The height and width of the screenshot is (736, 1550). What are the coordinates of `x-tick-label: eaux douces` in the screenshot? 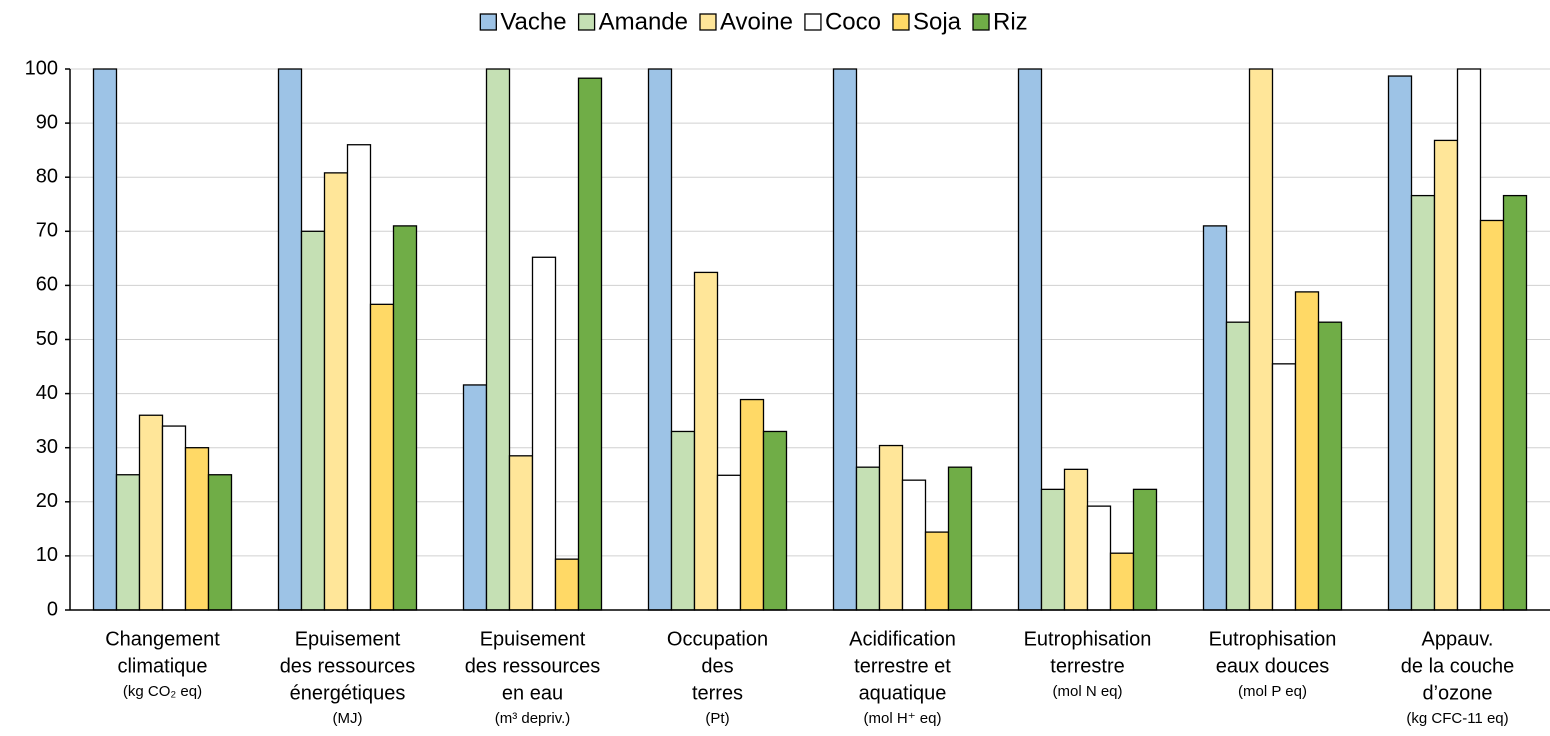 It's located at (1272, 666).